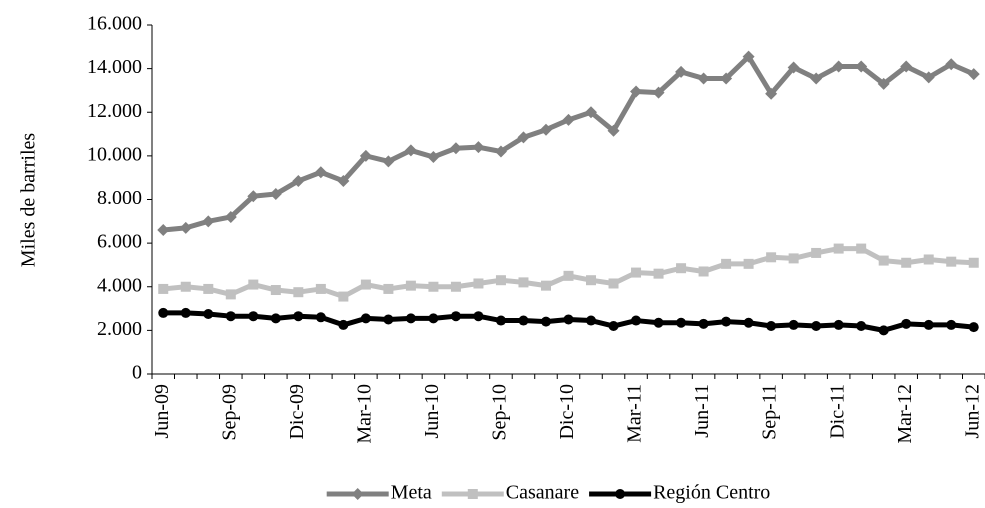 The image size is (985, 508). I want to click on y-tick-label: 10.000, so click(114, 154).